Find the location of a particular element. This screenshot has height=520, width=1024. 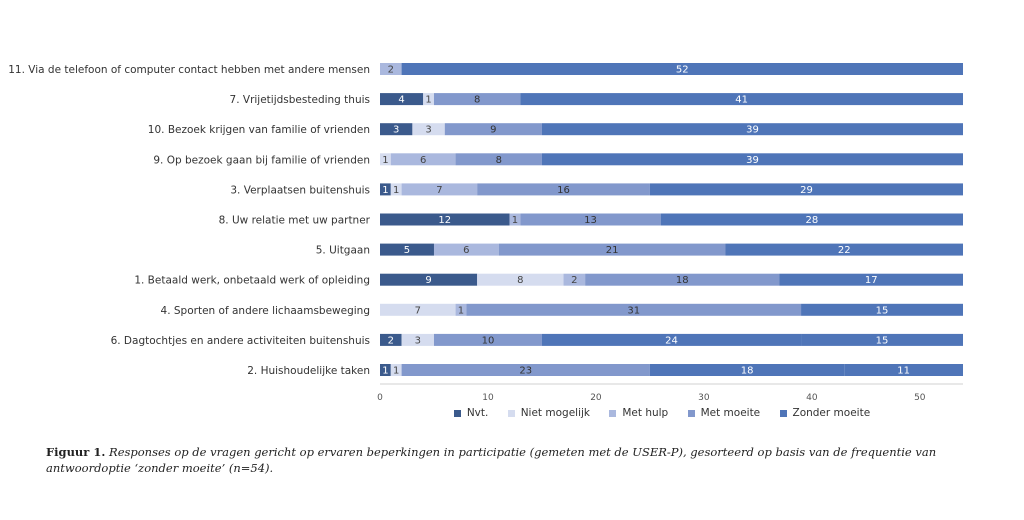

bar-value-label: 31 is located at coordinates (633, 310).